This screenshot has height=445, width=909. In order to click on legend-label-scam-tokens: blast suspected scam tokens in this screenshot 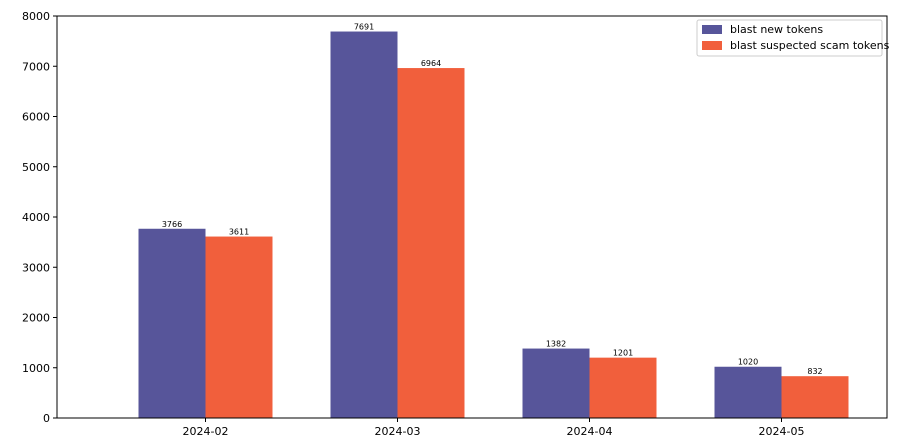, I will do `click(810, 45)`.